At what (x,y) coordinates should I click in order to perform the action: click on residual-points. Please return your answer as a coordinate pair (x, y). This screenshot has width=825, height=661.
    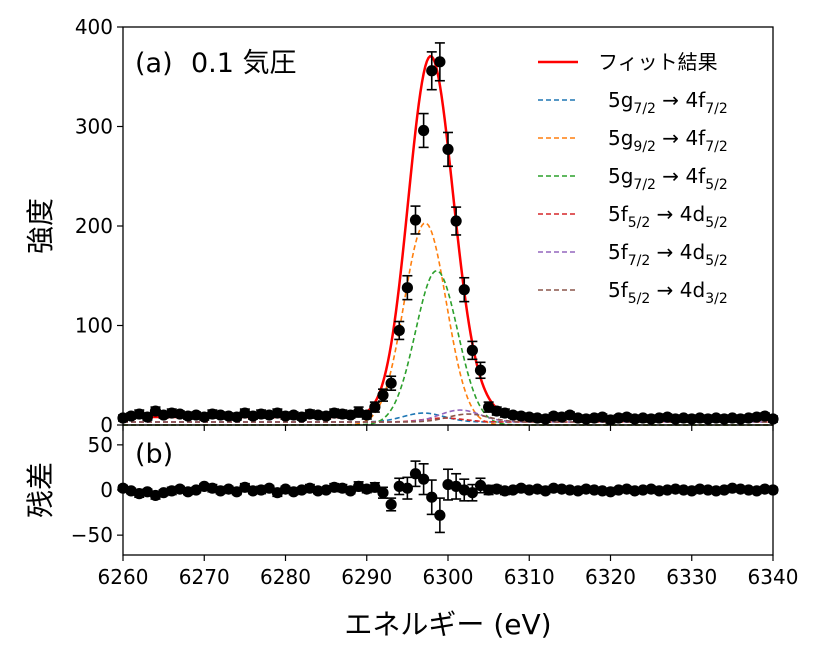
    Looking at the image, I should click on (448, 497).